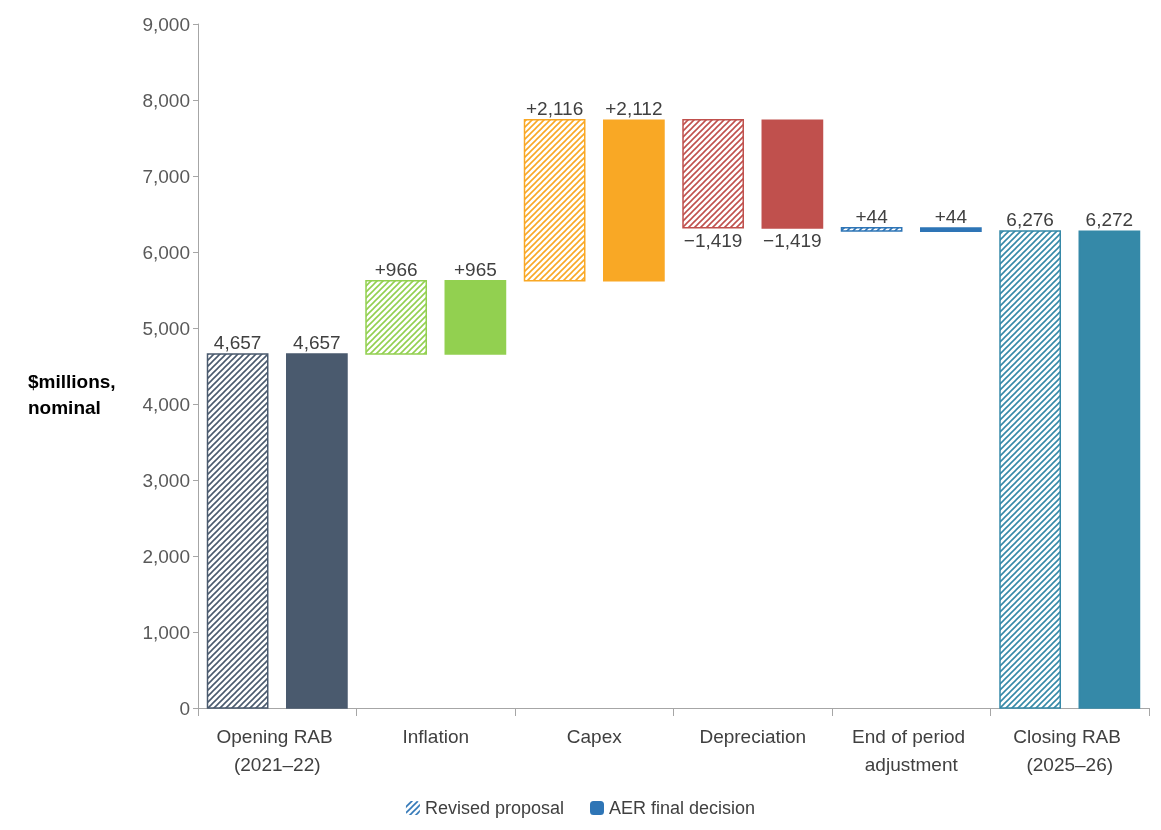  I want to click on y-tick-label: 3,000, so click(166, 480).